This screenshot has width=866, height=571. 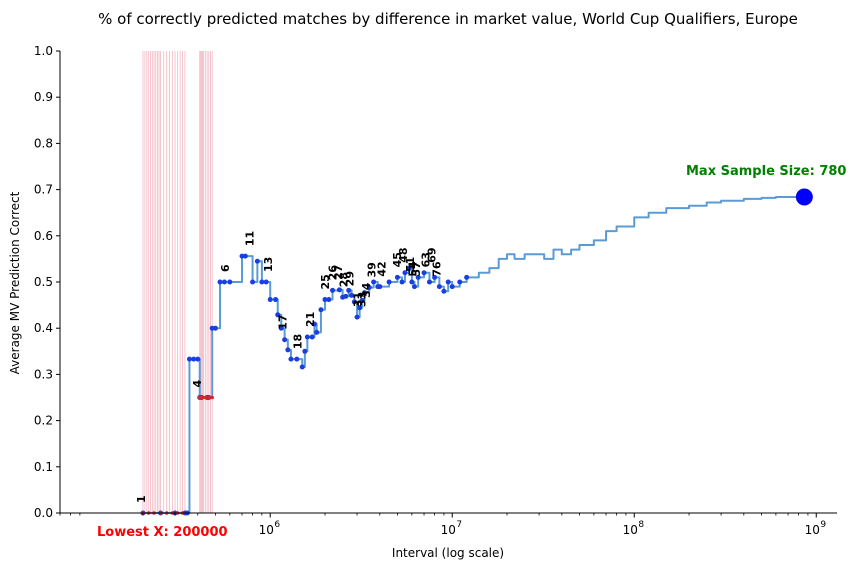 I want to click on point-label-9: 26, so click(x=332, y=273).